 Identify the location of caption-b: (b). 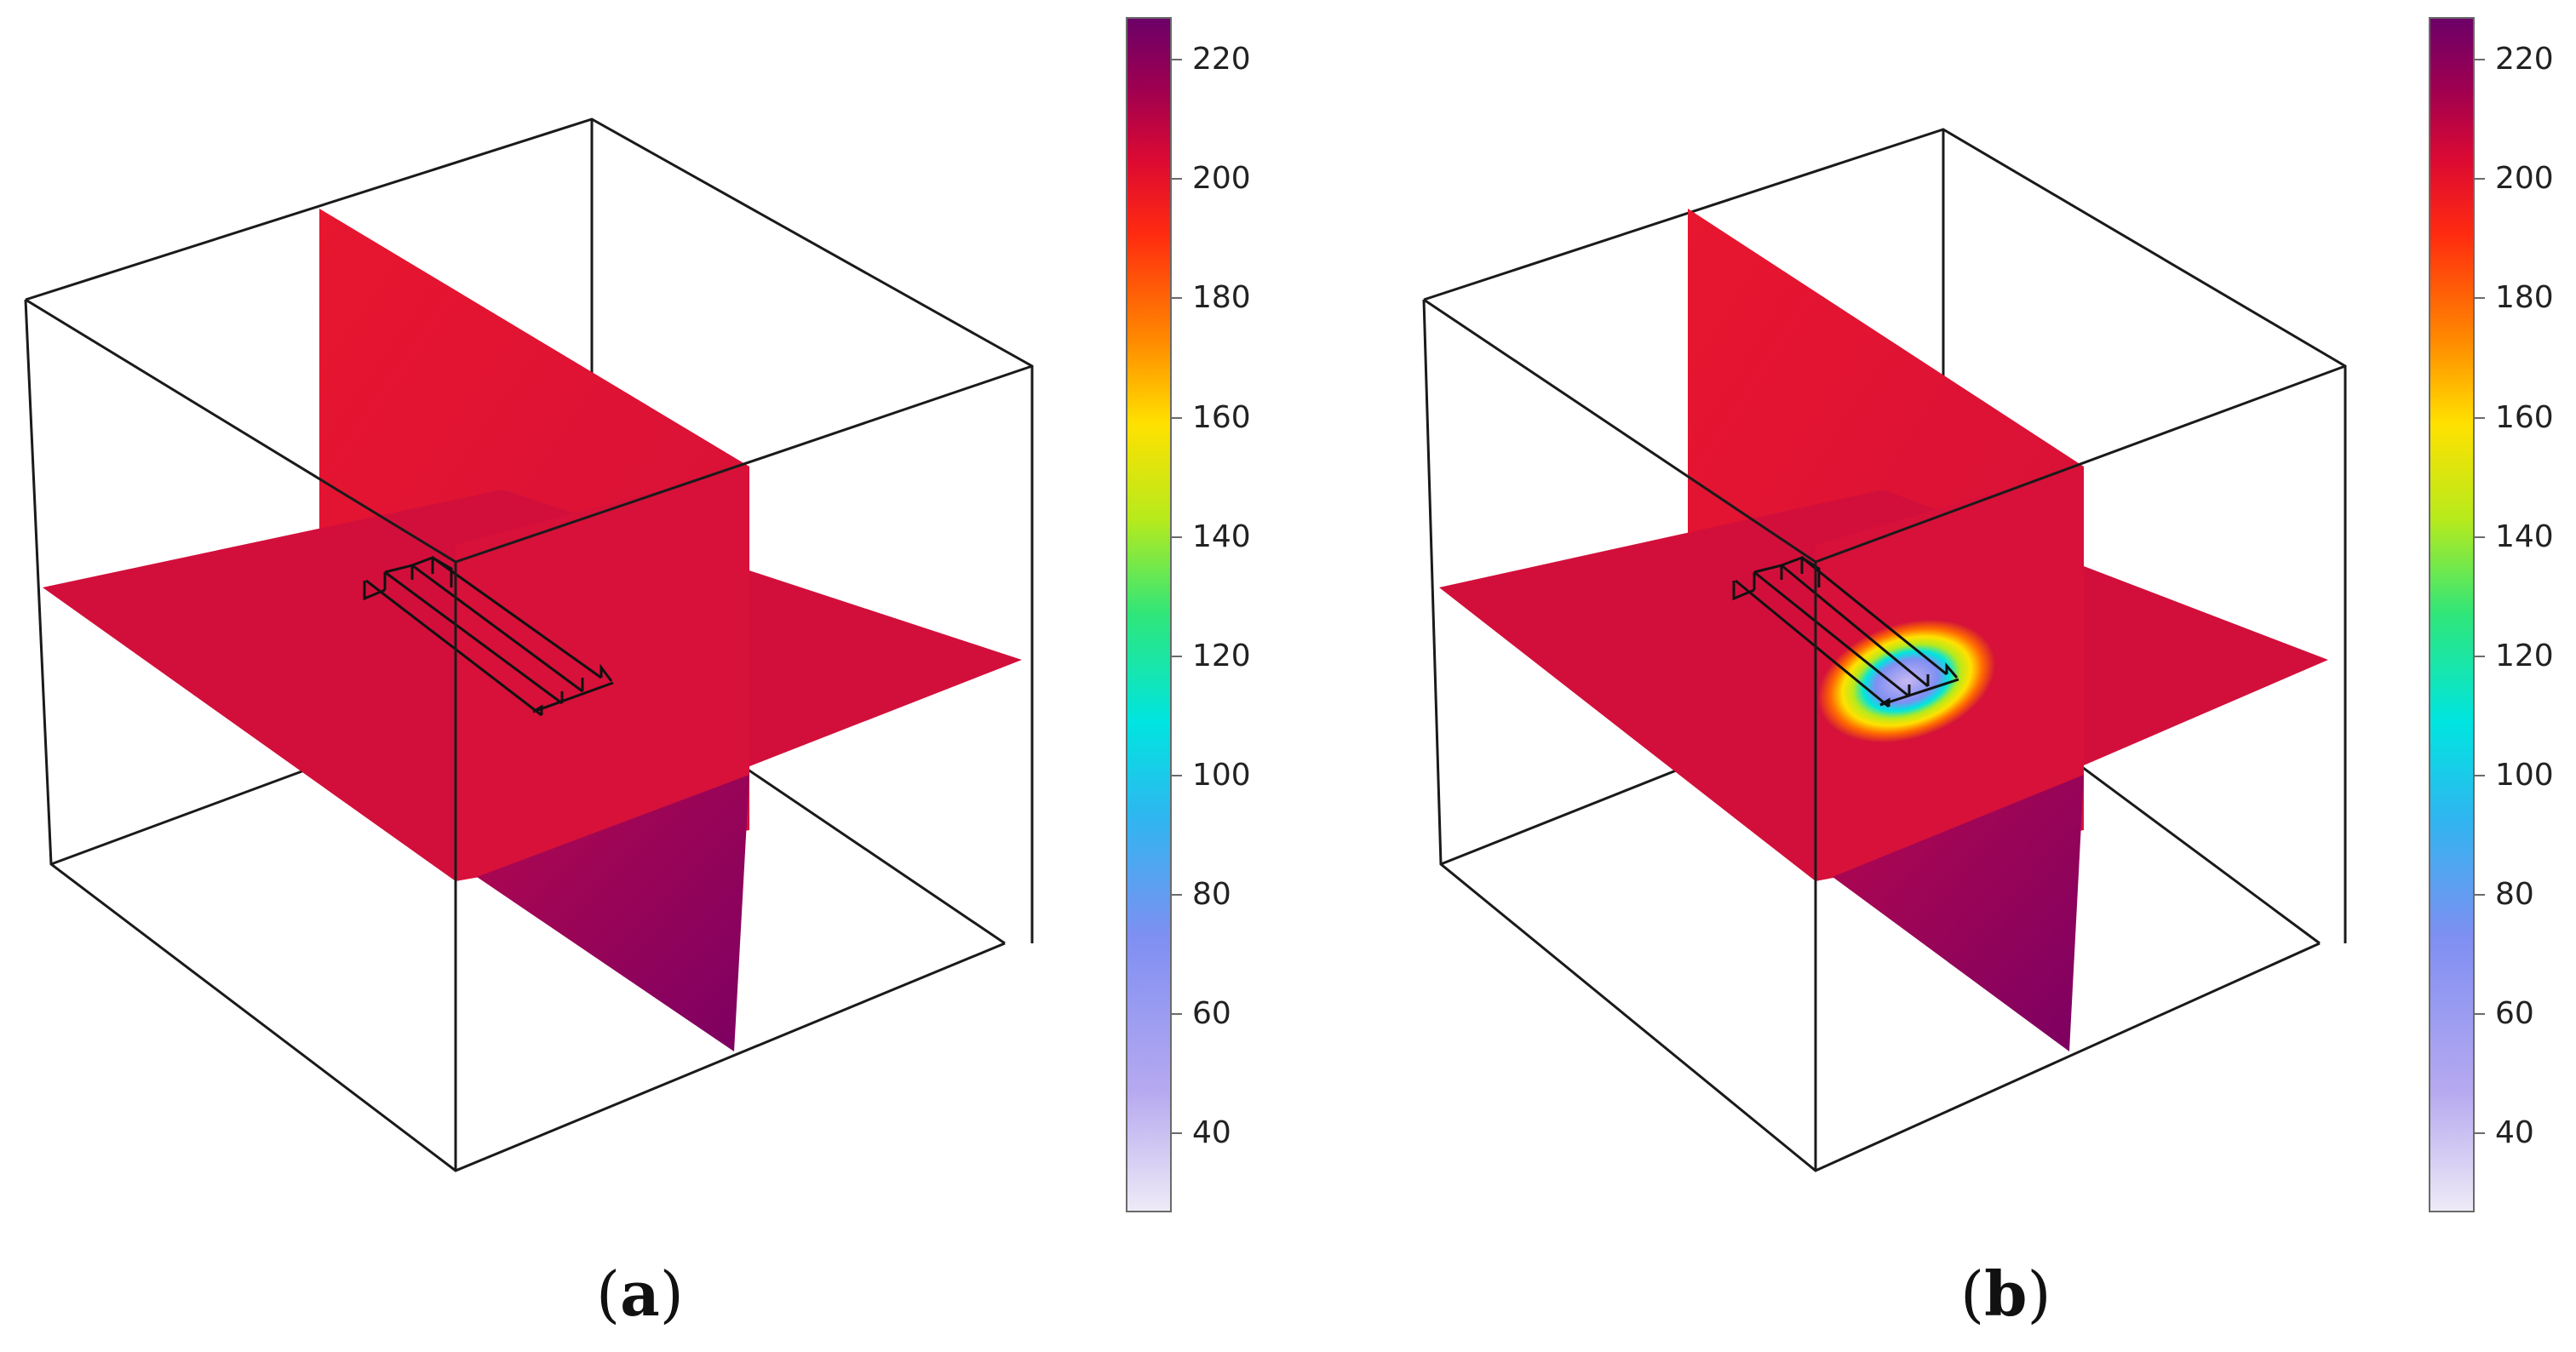
(2005, 1293).